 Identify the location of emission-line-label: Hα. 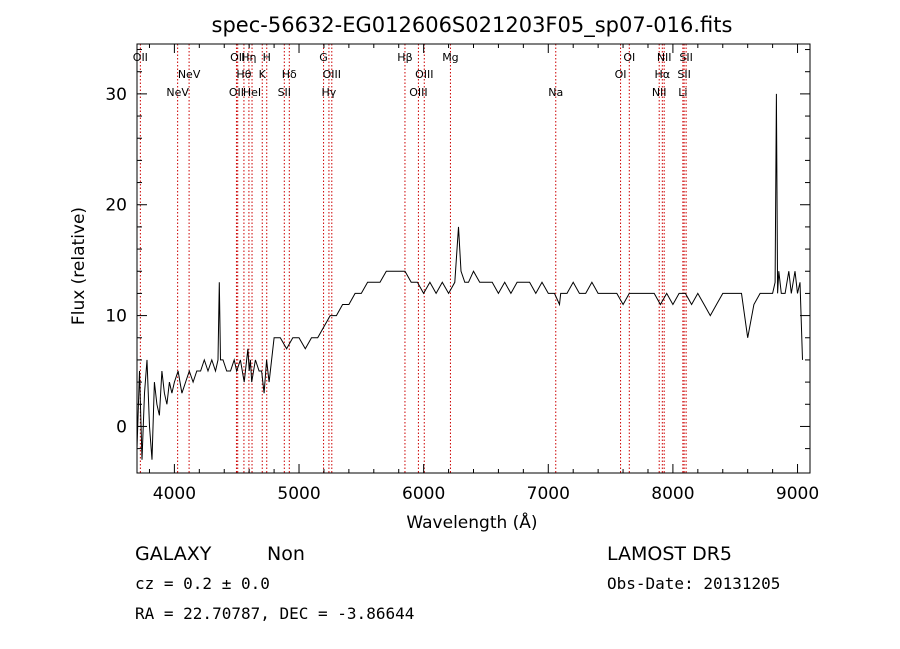
(663, 74).